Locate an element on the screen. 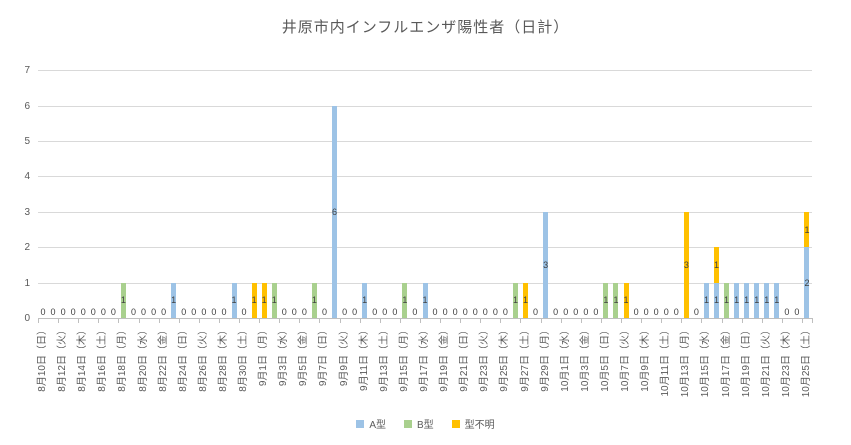 The image size is (851, 445). y-axis-label: 4 is located at coordinates (27, 177).